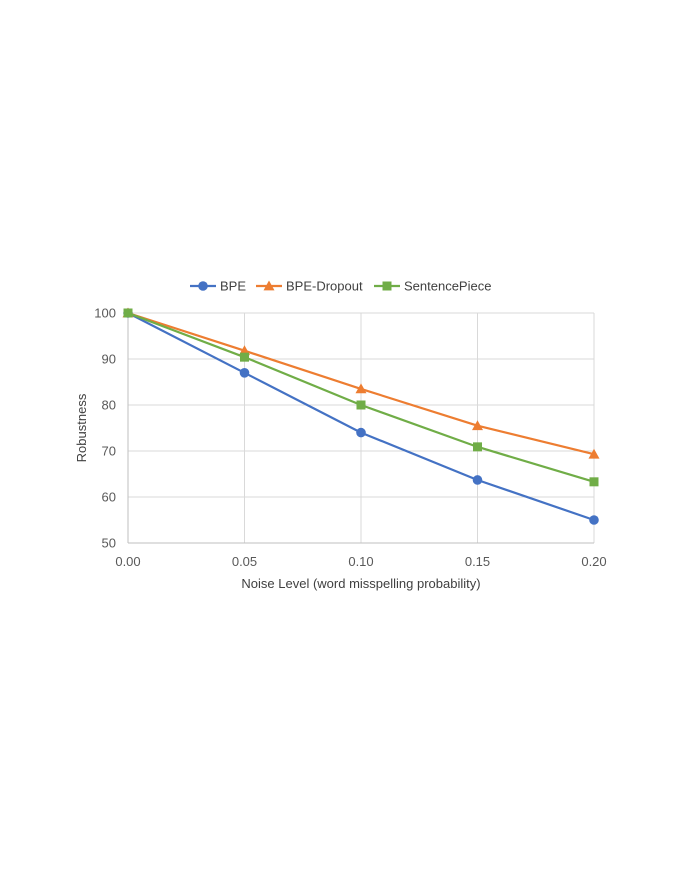  Describe the element at coordinates (447, 286) in the screenshot. I see `legend-label-sentencepiece: SentencePiece` at that location.